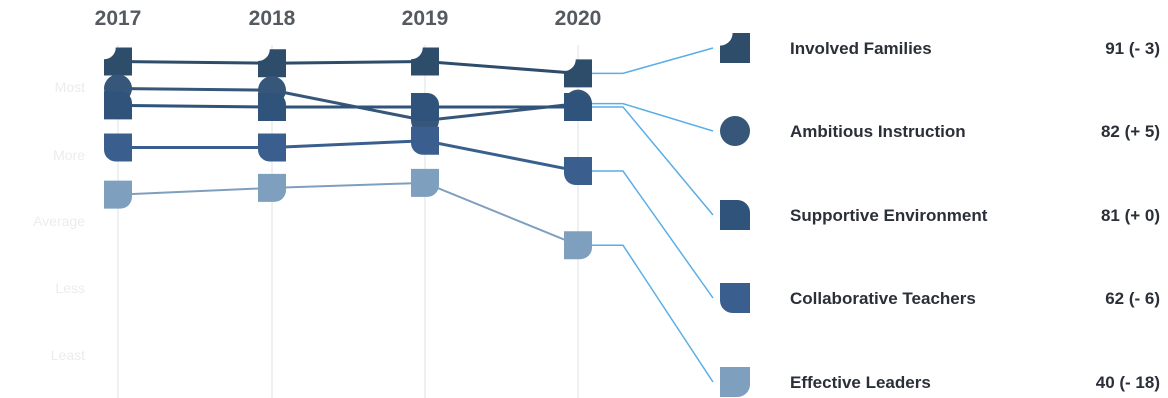 This screenshot has width=1168, height=398. Describe the element at coordinates (59, 221) in the screenshot. I see `y-level-label: Average` at that location.